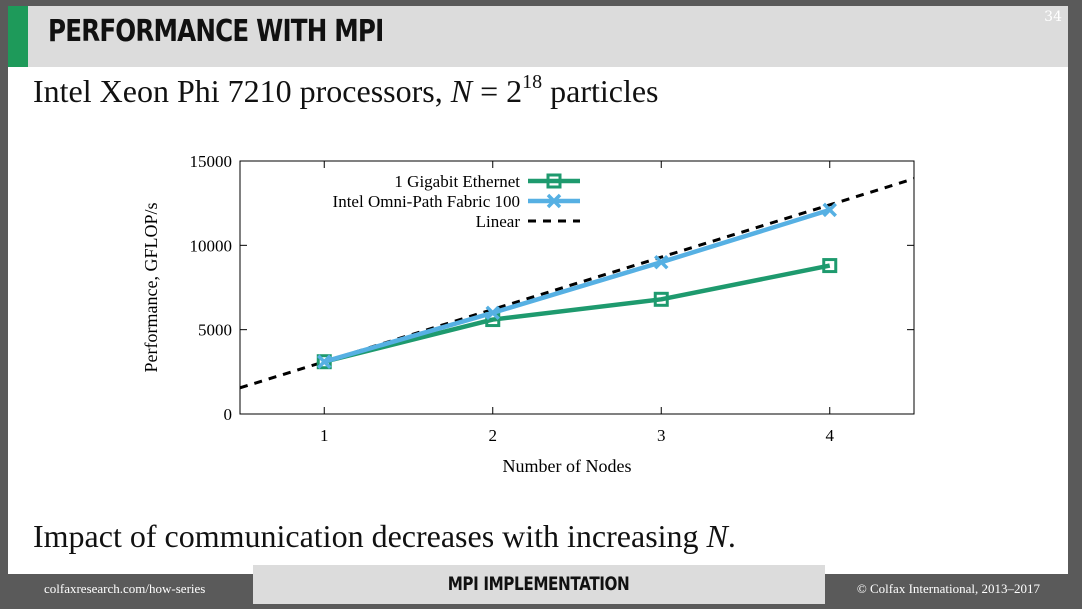  Describe the element at coordinates (211, 161) in the screenshot. I see `y-tick-label: 15000` at that location.